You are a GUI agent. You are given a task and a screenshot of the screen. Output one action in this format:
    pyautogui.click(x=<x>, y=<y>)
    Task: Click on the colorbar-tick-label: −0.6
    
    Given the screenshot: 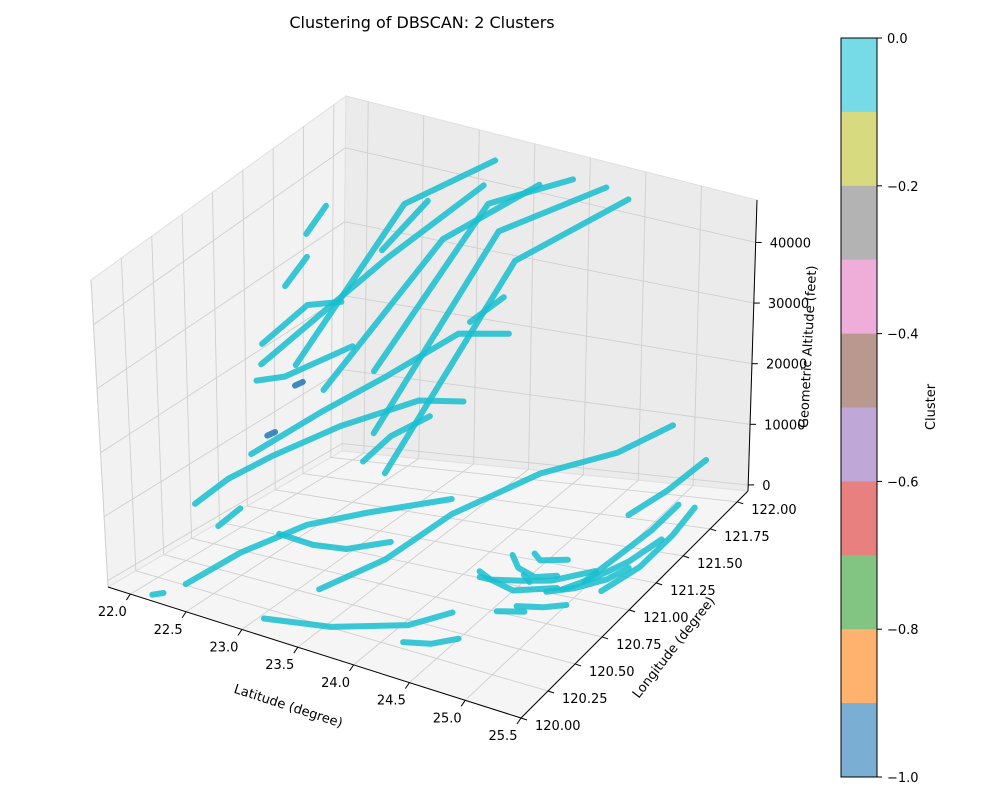 What is the action you would take?
    pyautogui.click(x=903, y=482)
    